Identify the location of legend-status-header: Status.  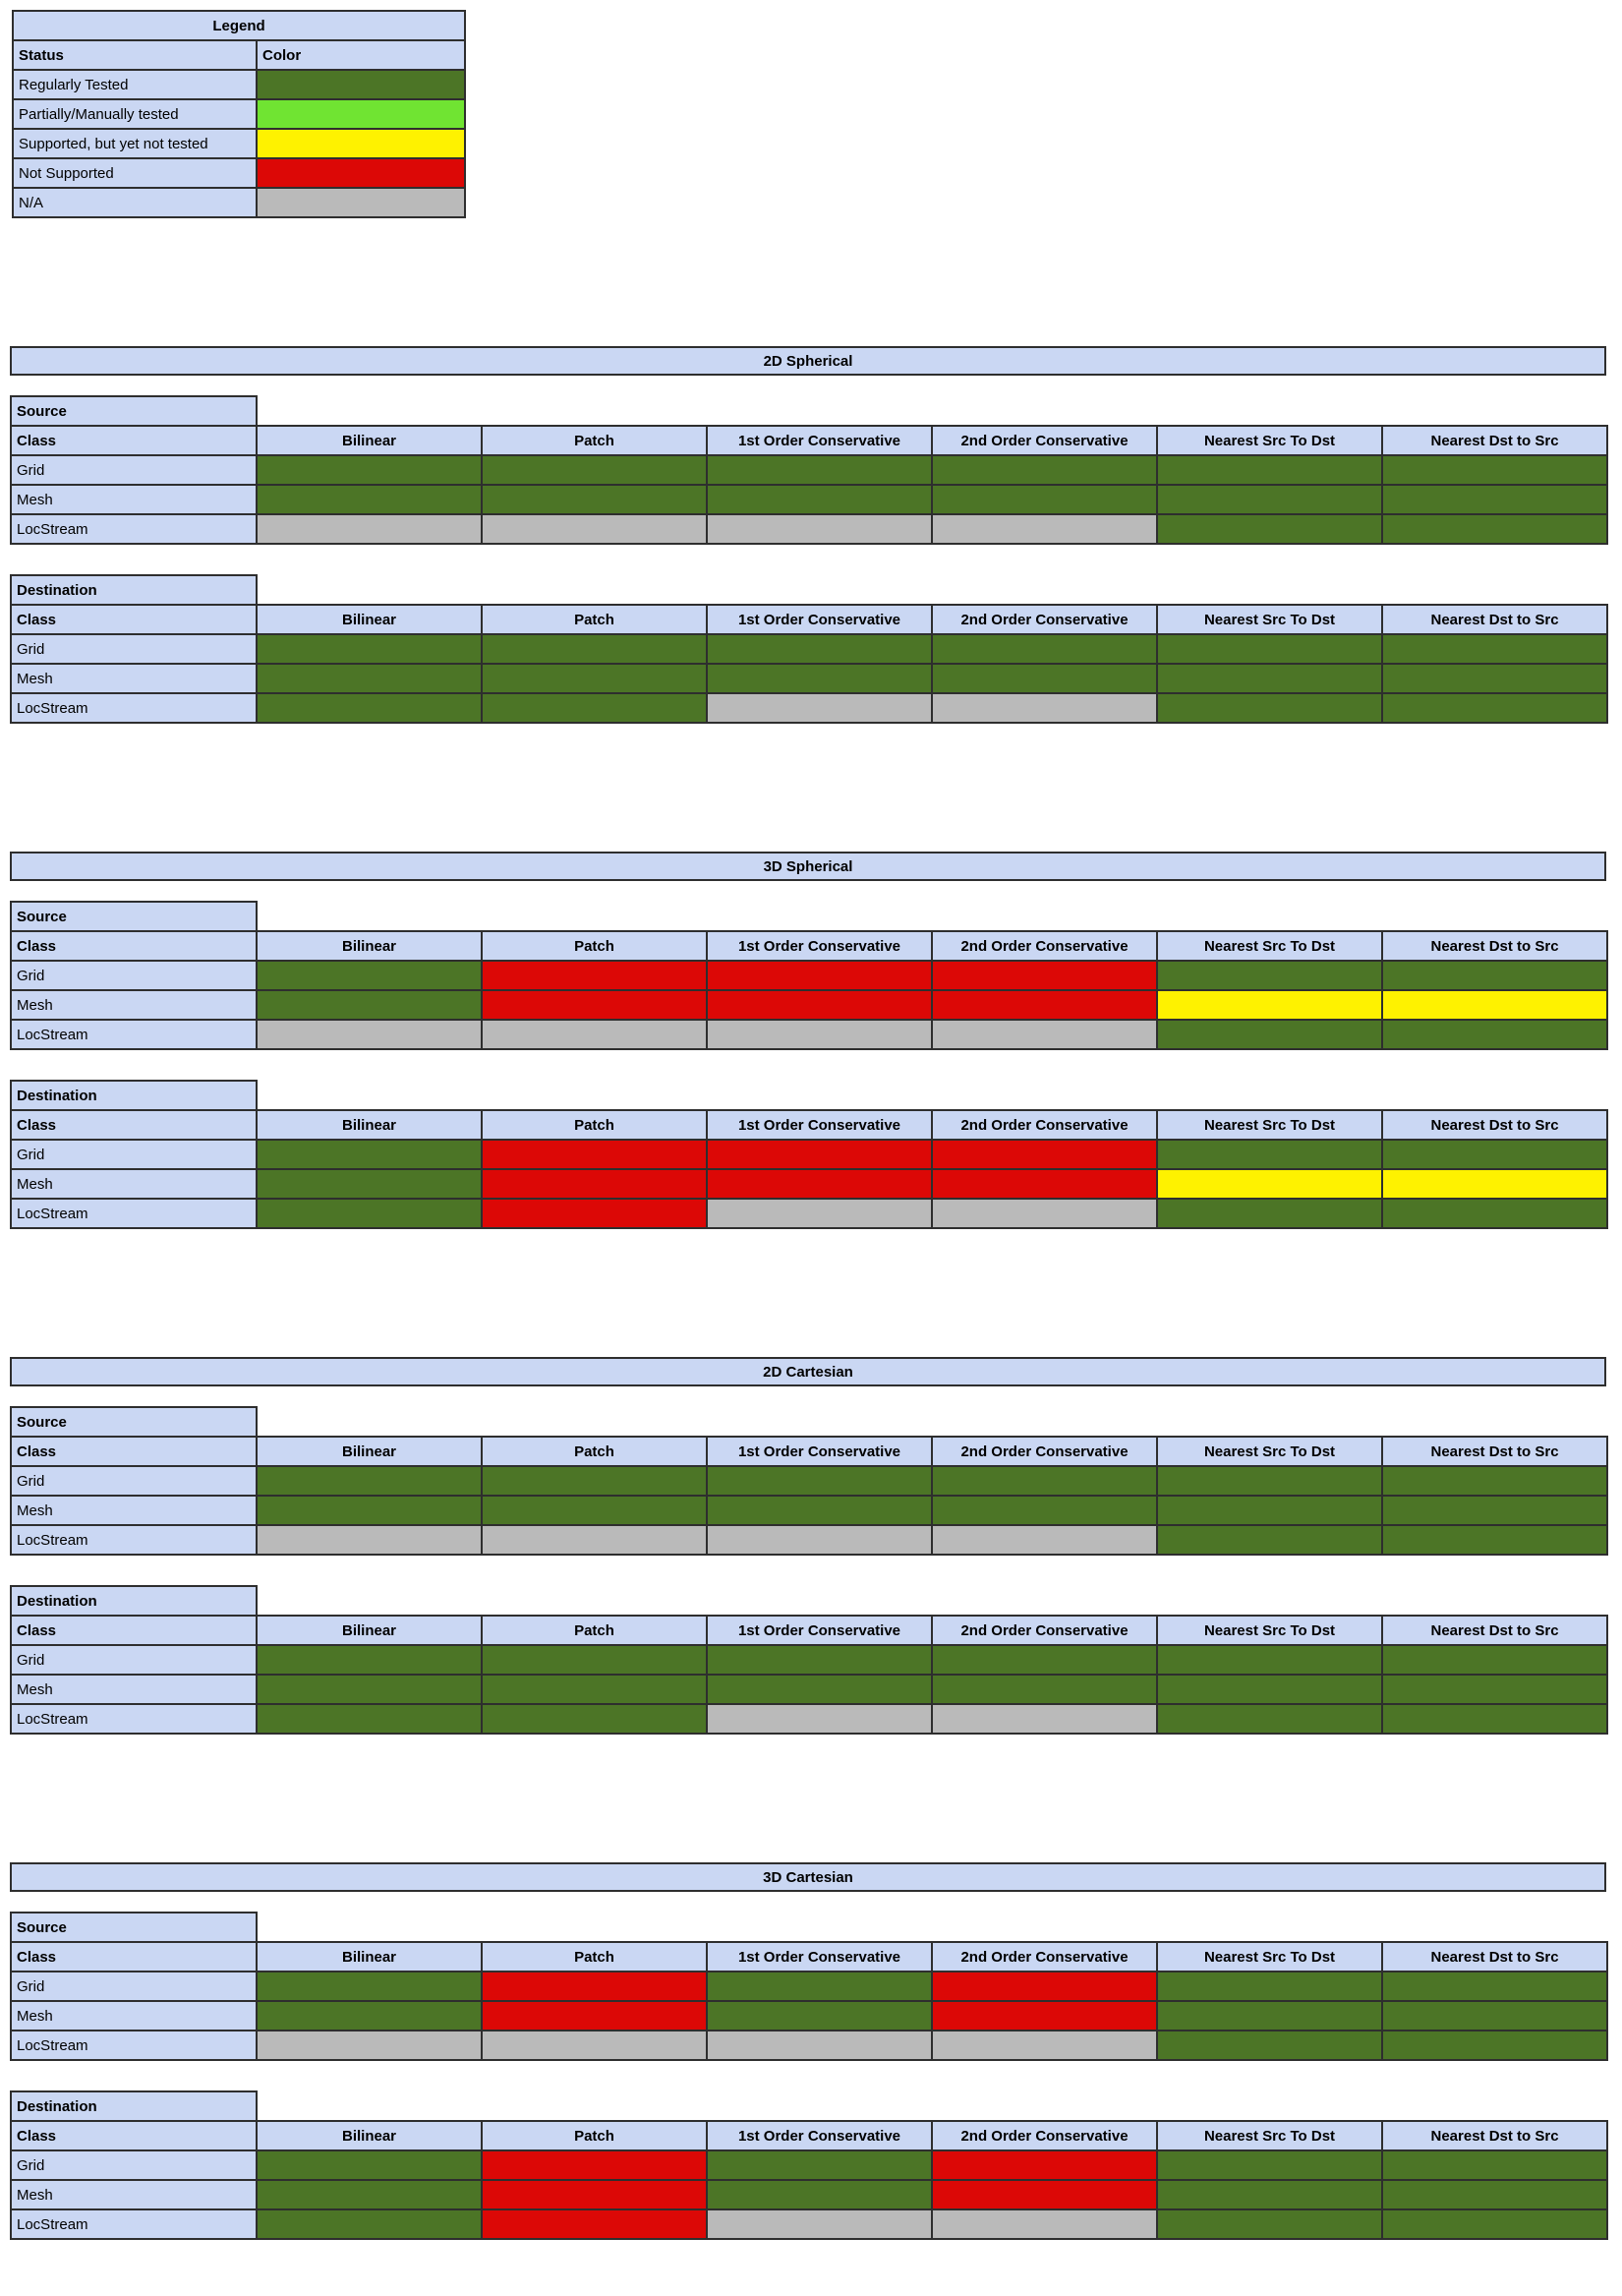
(135, 55).